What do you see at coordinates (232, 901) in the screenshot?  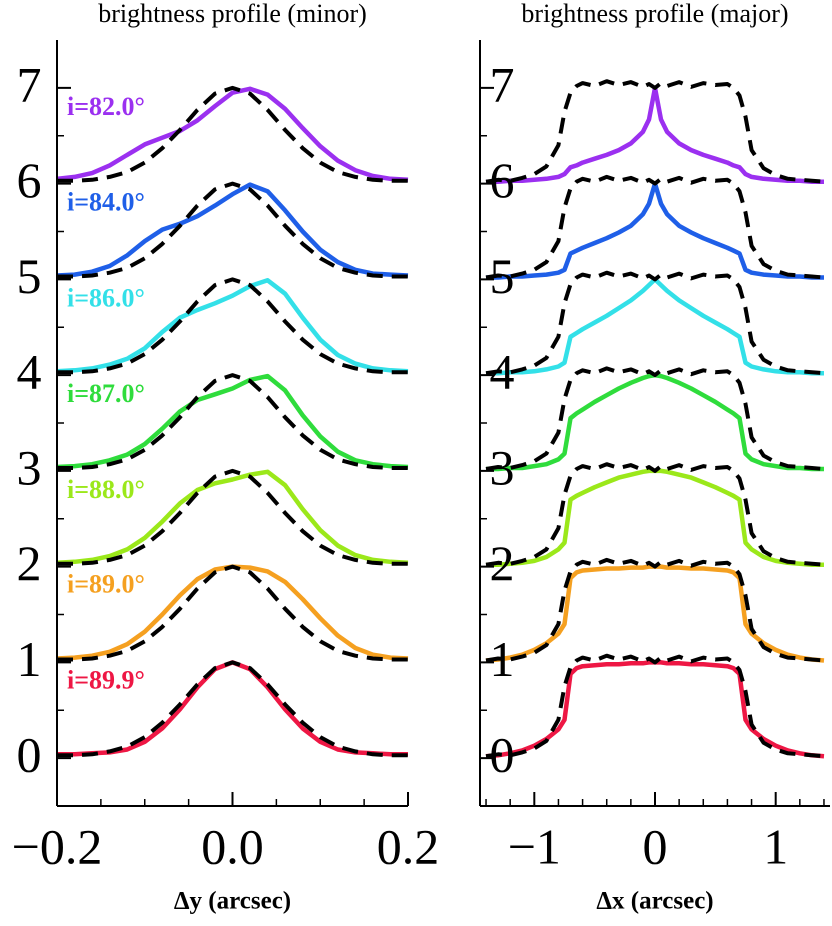 I see `x-axis-label: Δy (arcsec)` at bounding box center [232, 901].